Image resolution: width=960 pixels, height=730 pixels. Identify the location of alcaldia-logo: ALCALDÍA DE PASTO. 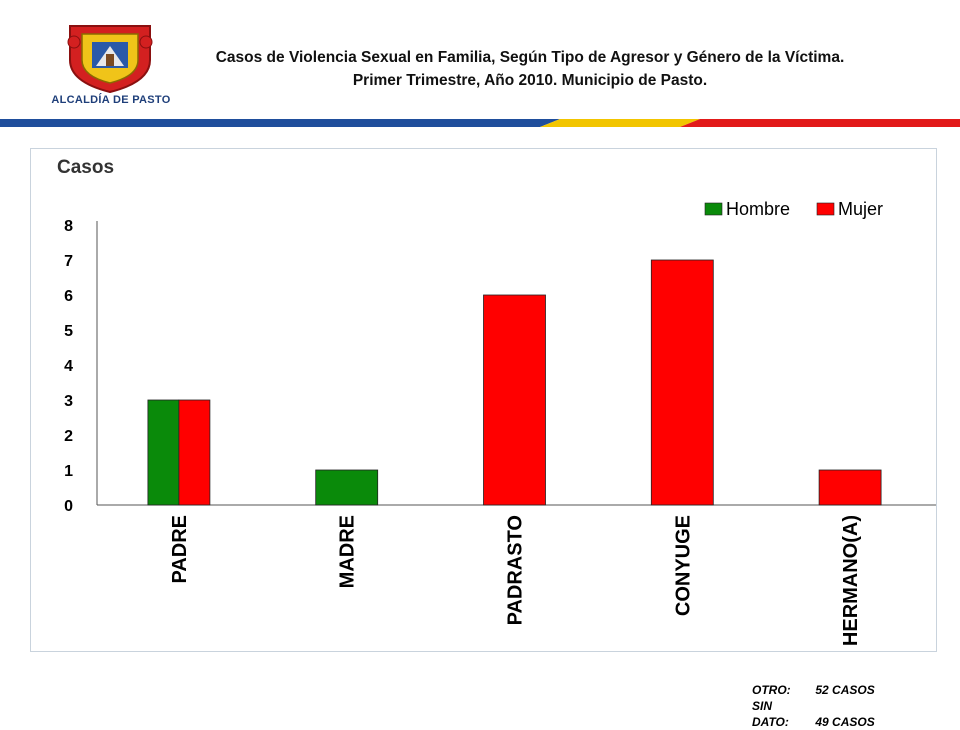
(110, 67).